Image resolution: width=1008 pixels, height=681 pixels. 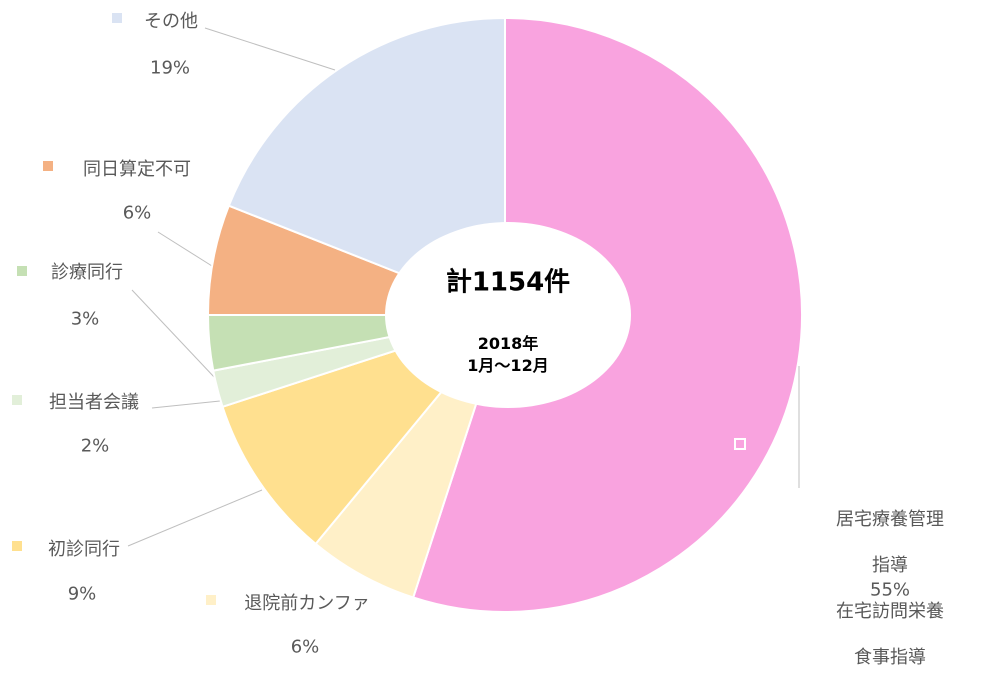 I want to click on category-label: 退院前カンファ, so click(x=307, y=603).